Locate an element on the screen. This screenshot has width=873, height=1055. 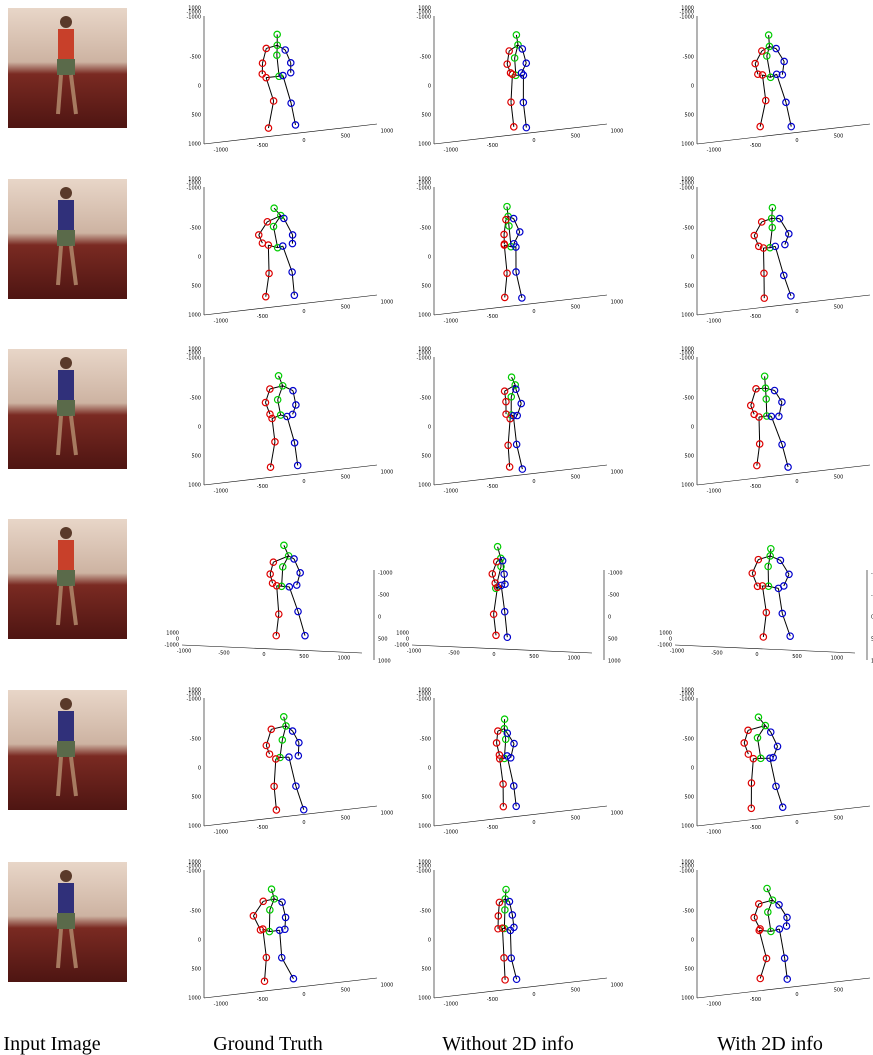
axis-line is located at coordinates (520, 475).